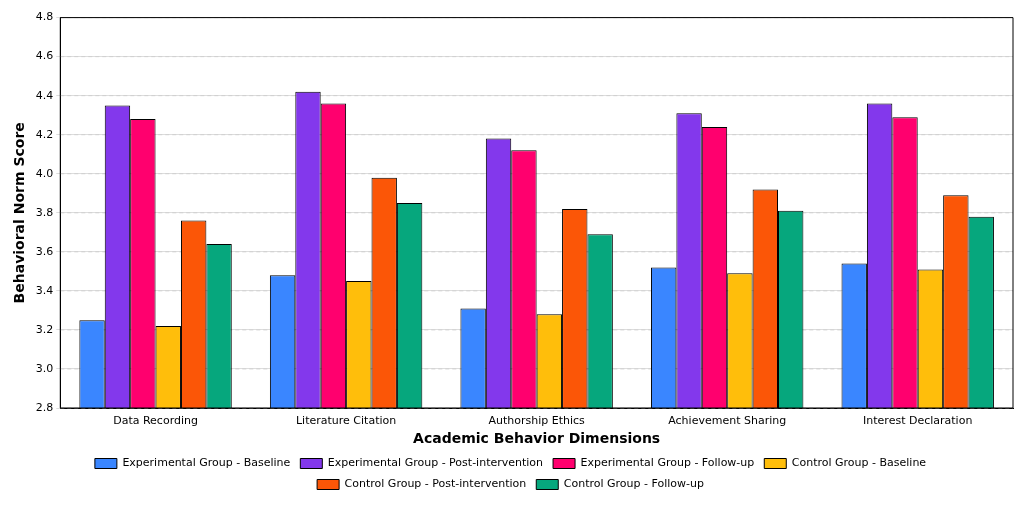 The image size is (1023, 508). I want to click on legend-label: Control Group - Baseline, so click(859, 463).